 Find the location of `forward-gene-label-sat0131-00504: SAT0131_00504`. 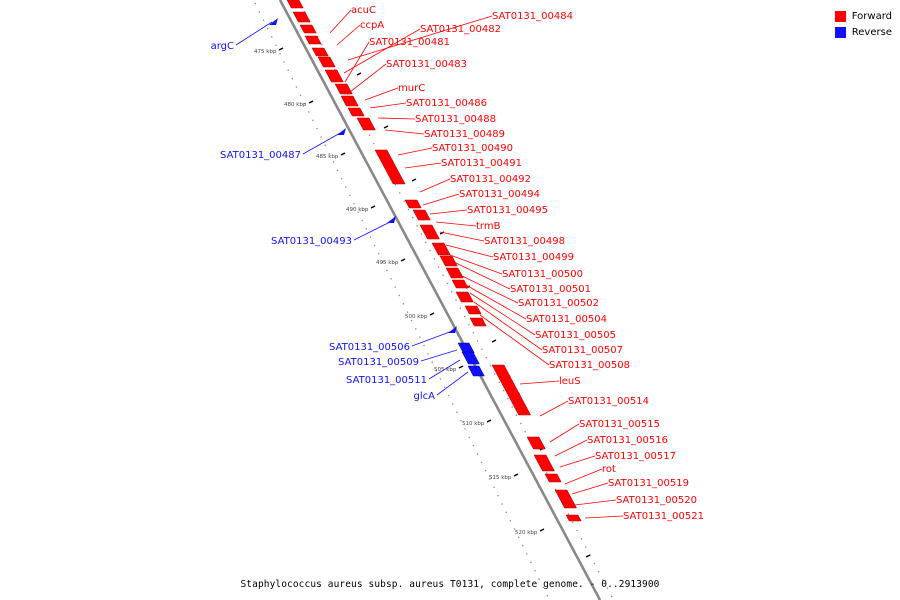

forward-gene-label-sat0131-00504: SAT0131_00504 is located at coordinates (566, 319).